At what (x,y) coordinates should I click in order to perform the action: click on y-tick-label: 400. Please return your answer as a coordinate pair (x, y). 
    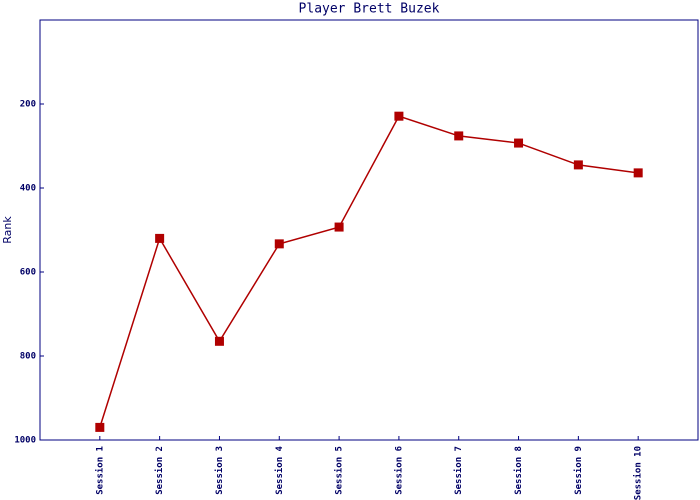
    Looking at the image, I should click on (28, 189).